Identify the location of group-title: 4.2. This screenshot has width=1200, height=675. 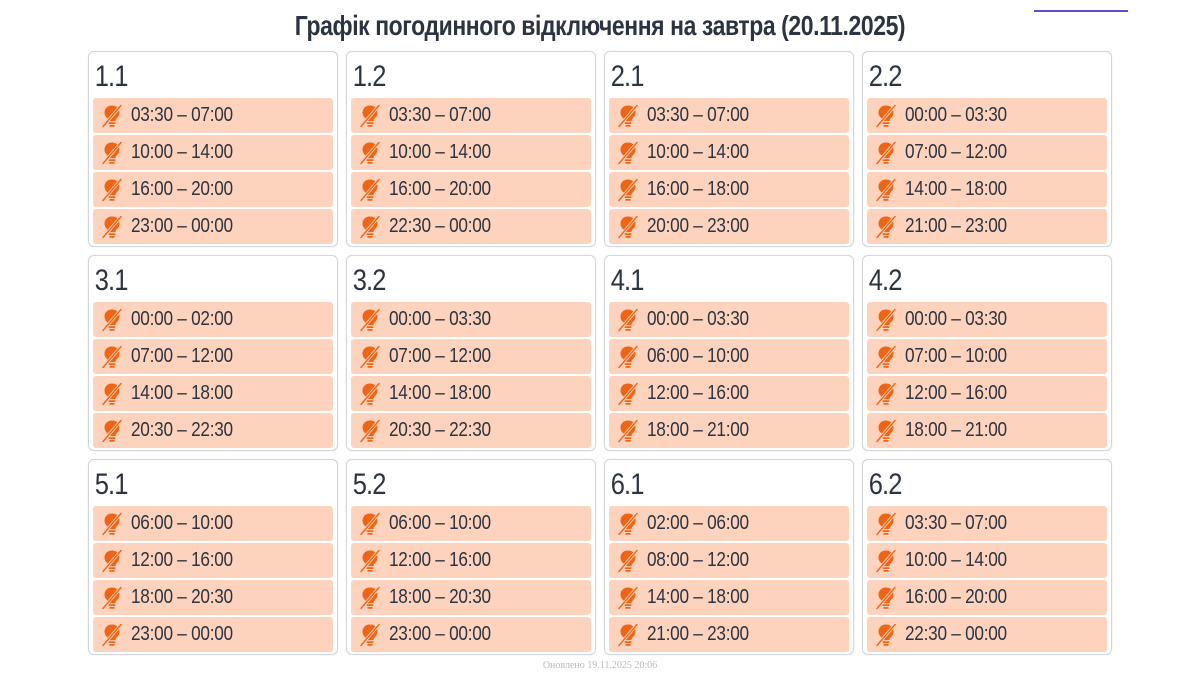
(885, 280).